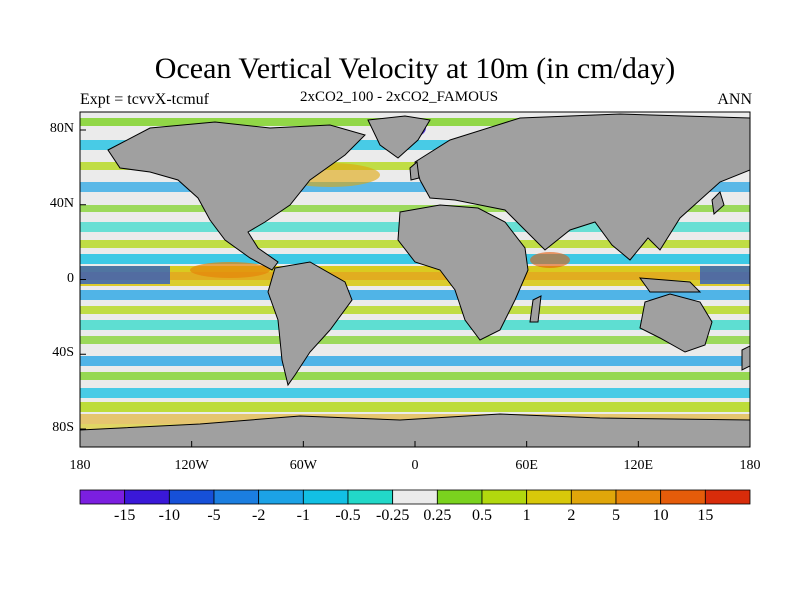 The image size is (800, 600). Describe the element at coordinates (463, 272) in the screenshot. I see `africa` at that location.